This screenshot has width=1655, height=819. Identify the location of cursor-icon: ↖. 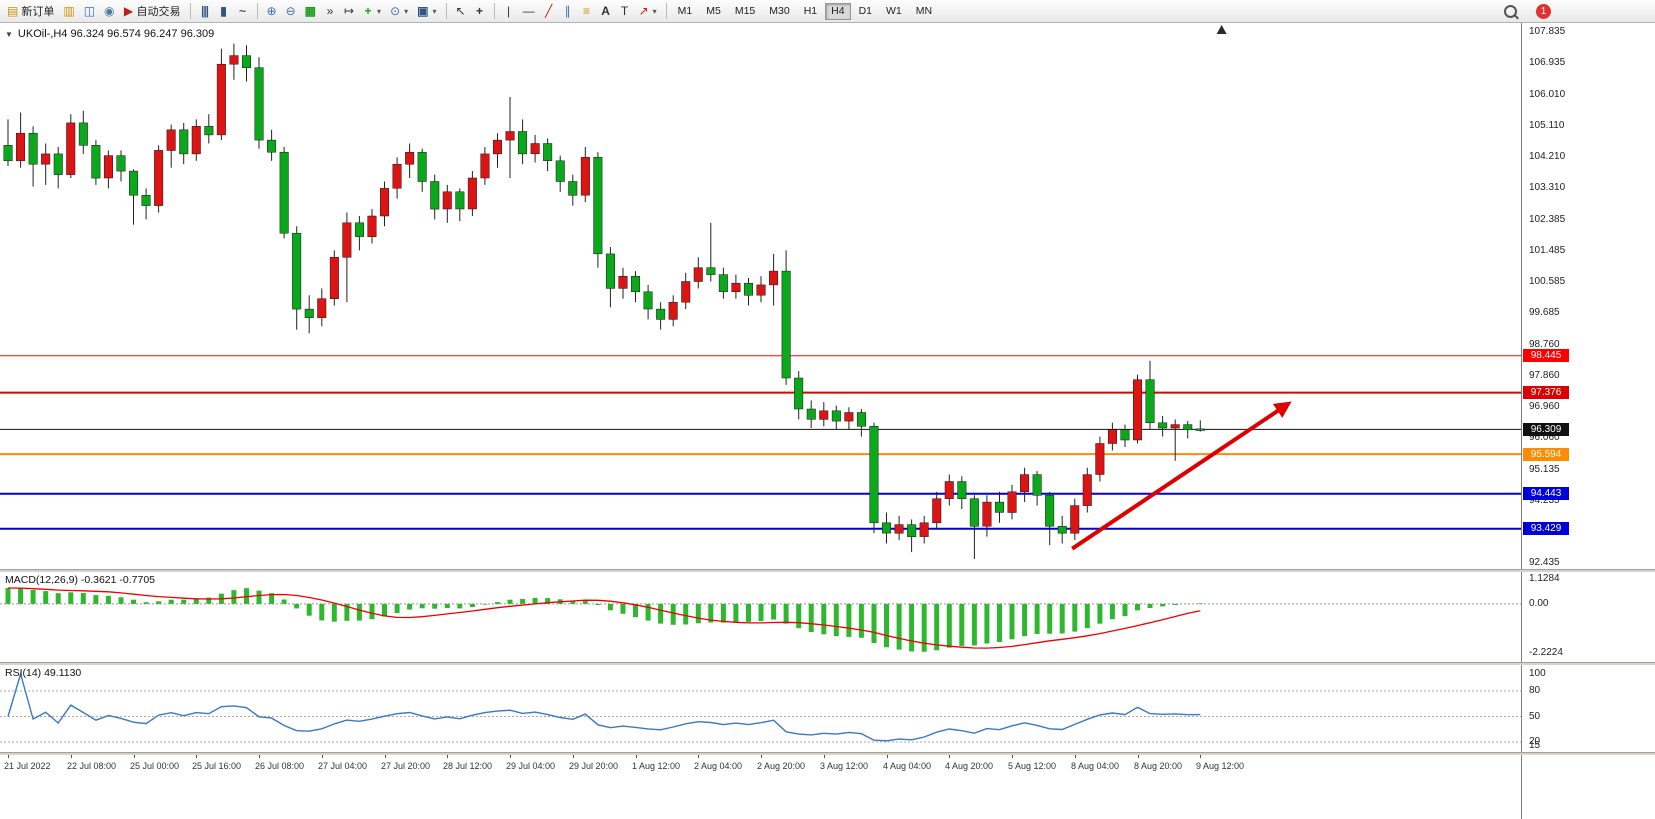
(460, 11).